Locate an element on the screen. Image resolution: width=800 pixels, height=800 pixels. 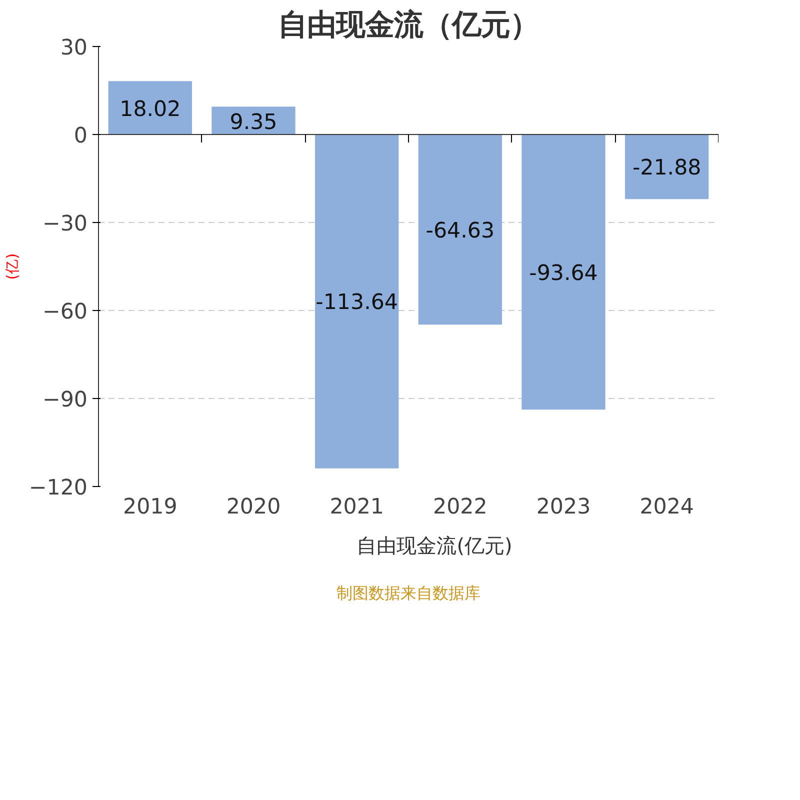
y-tick-label: −90 is located at coordinates (65, 400).